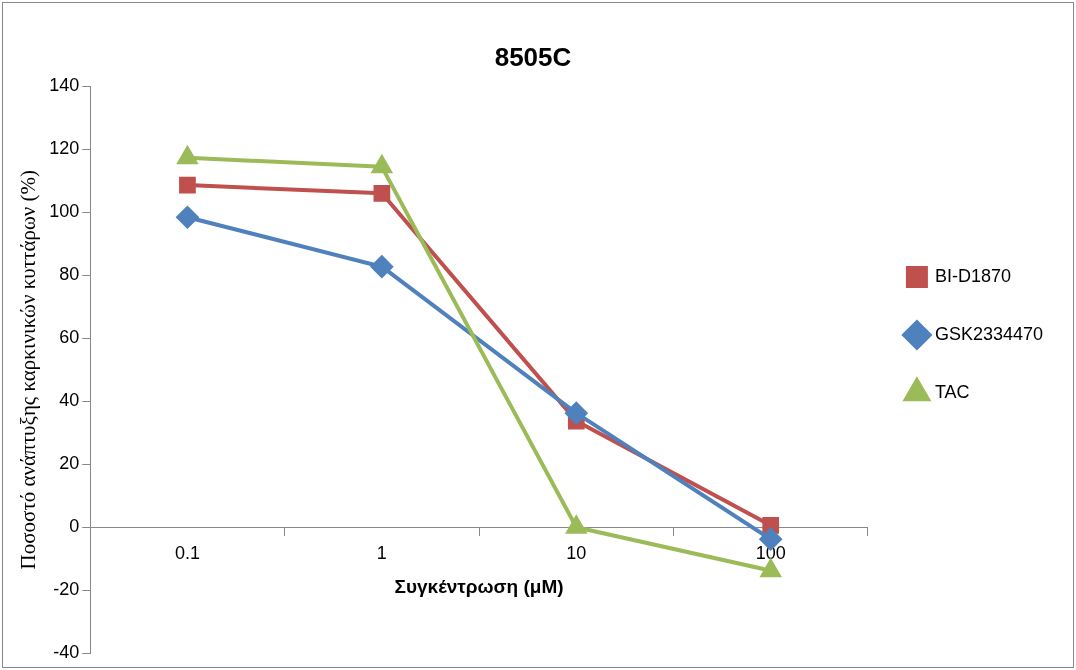  I want to click on y-tick-label: 60, so click(69, 337).